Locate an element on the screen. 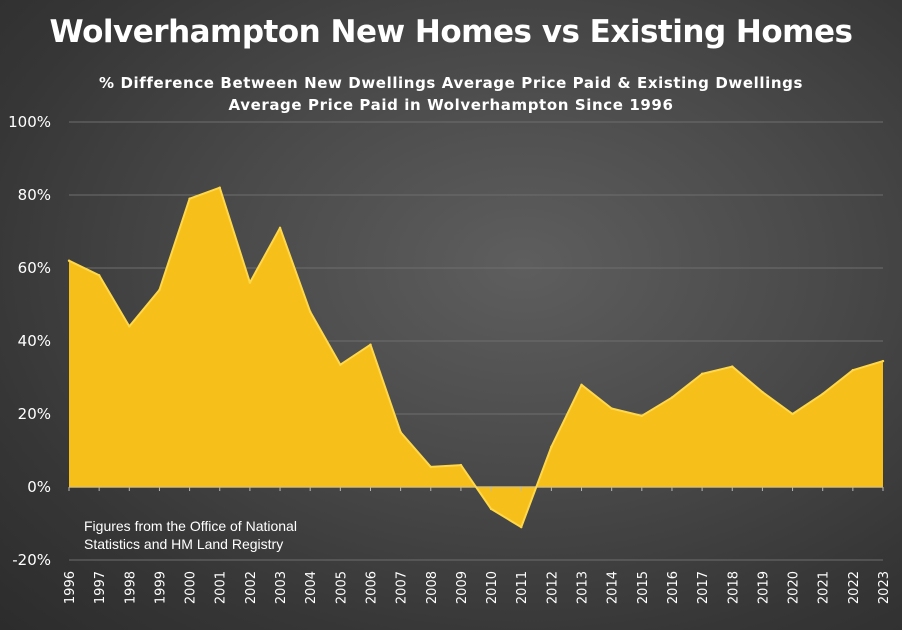  x-tick-label: 2004 is located at coordinates (311, 587).